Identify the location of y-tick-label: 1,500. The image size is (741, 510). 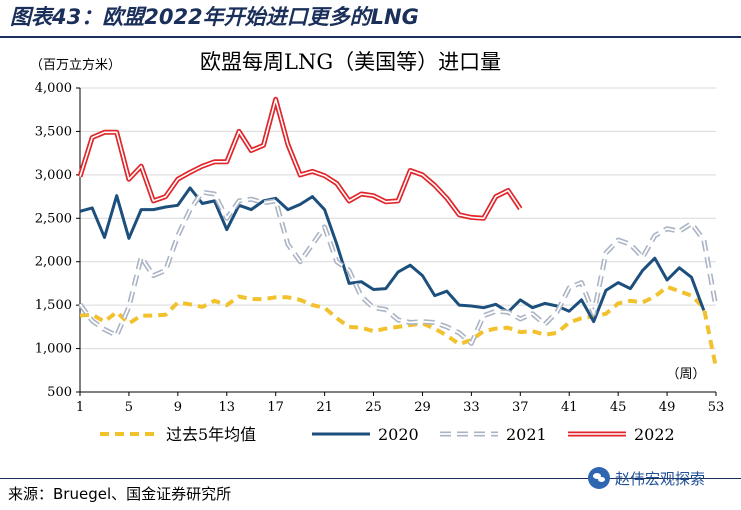
(53, 305).